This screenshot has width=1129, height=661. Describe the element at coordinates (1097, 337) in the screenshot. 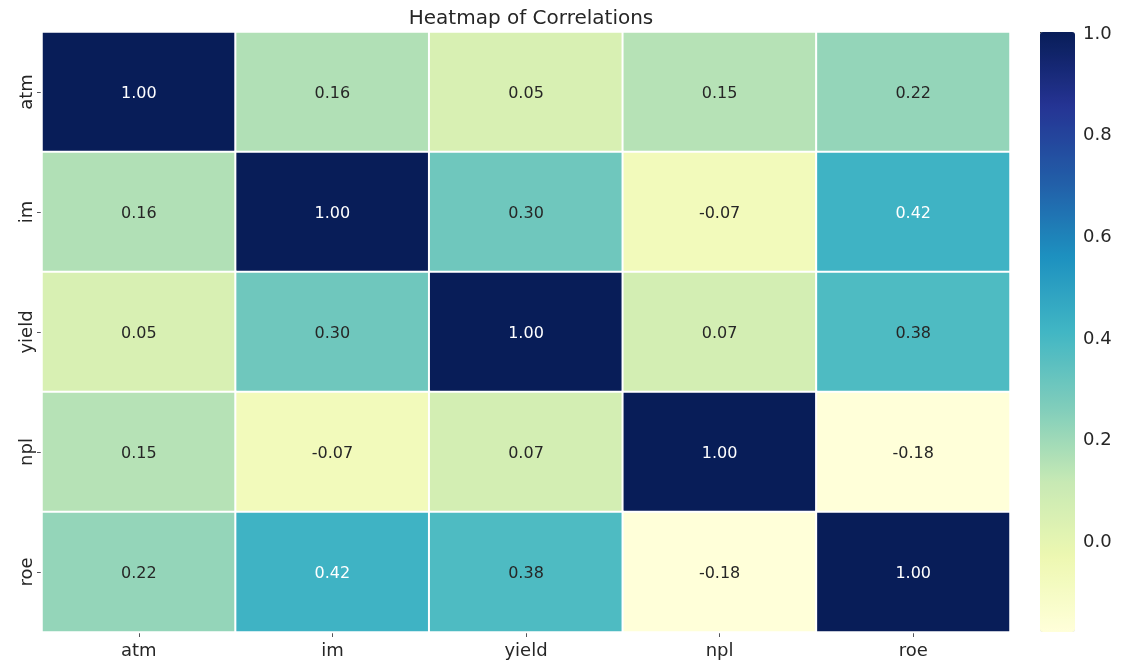

I see `color-bar-label: 0.4` at that location.